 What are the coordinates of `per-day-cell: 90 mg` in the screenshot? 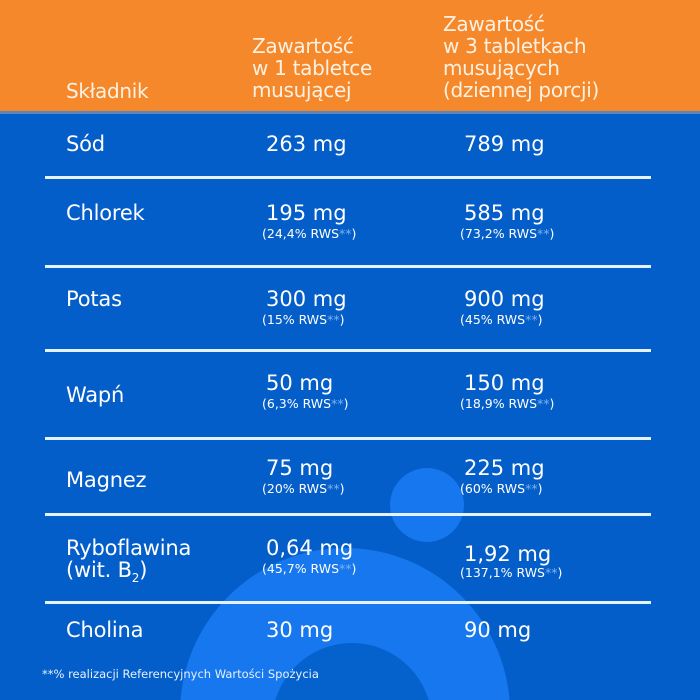 It's located at (498, 630).